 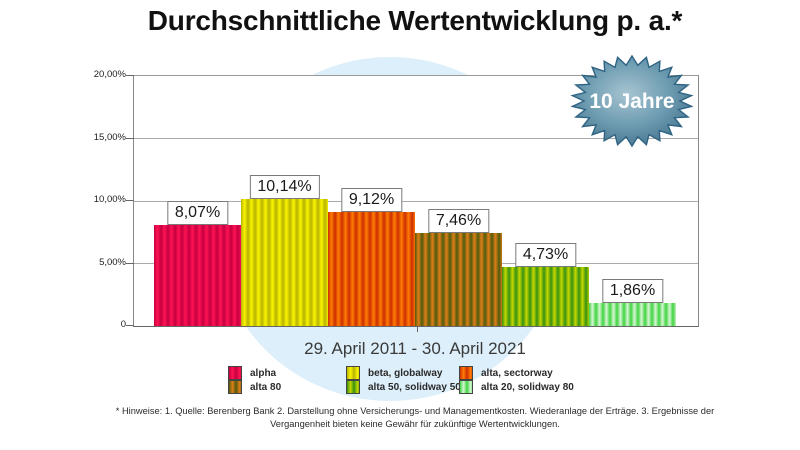 I want to click on bar-beta-globalway, so click(x=284, y=262).